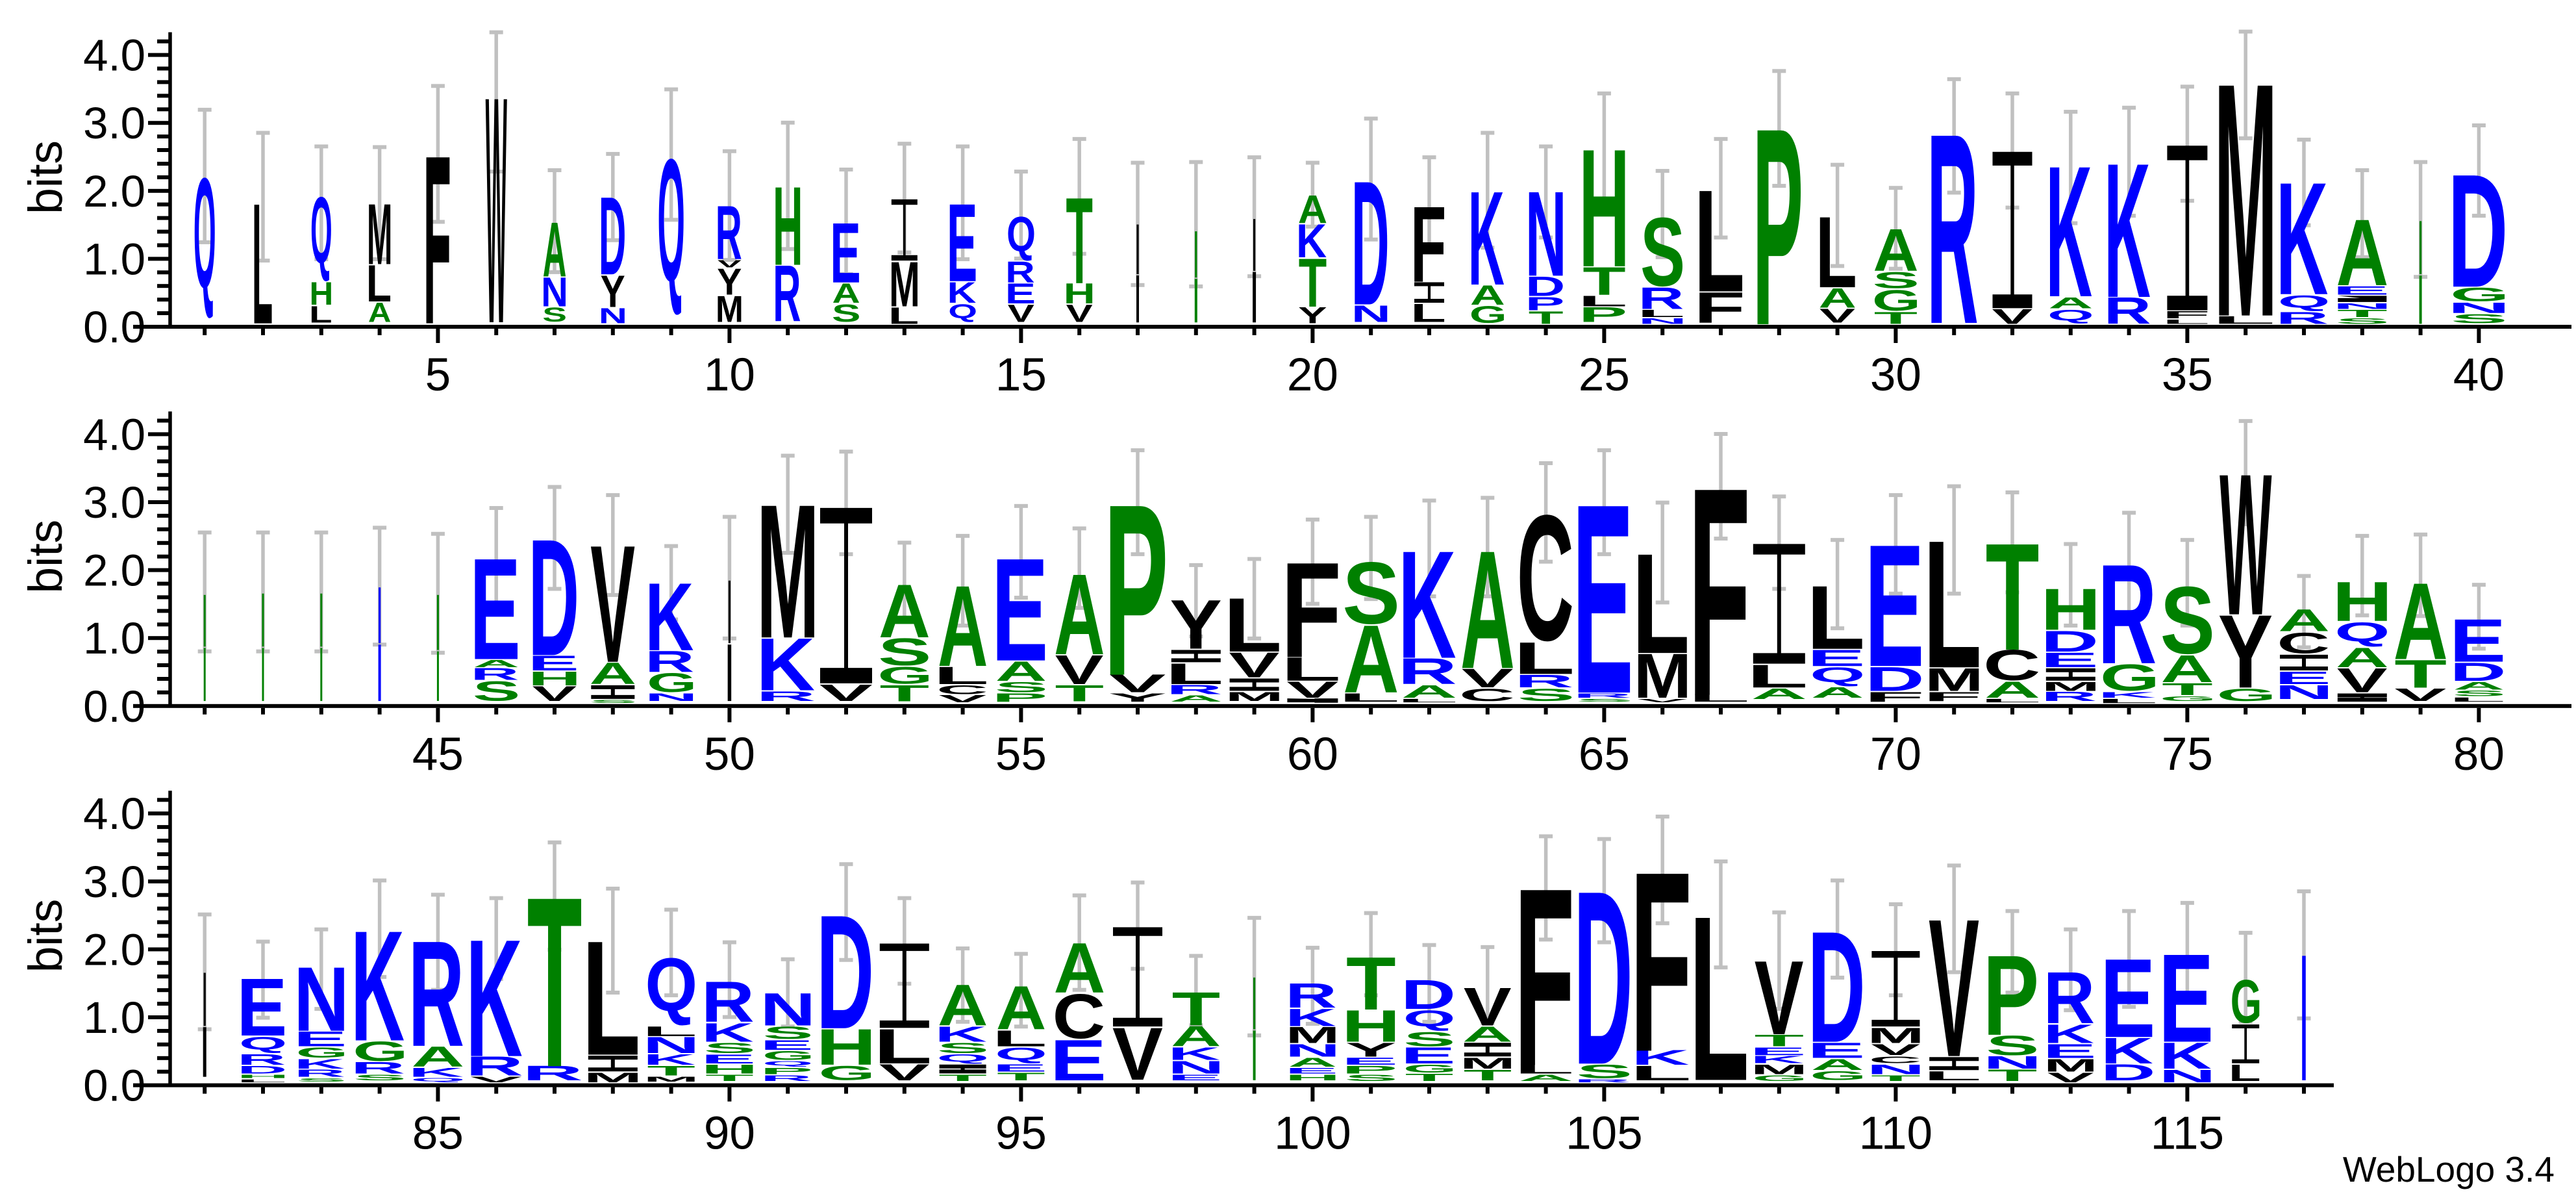 The image size is (2576, 1194). Describe the element at coordinates (1604, 754) in the screenshot. I see `svg-text: 65` at that location.